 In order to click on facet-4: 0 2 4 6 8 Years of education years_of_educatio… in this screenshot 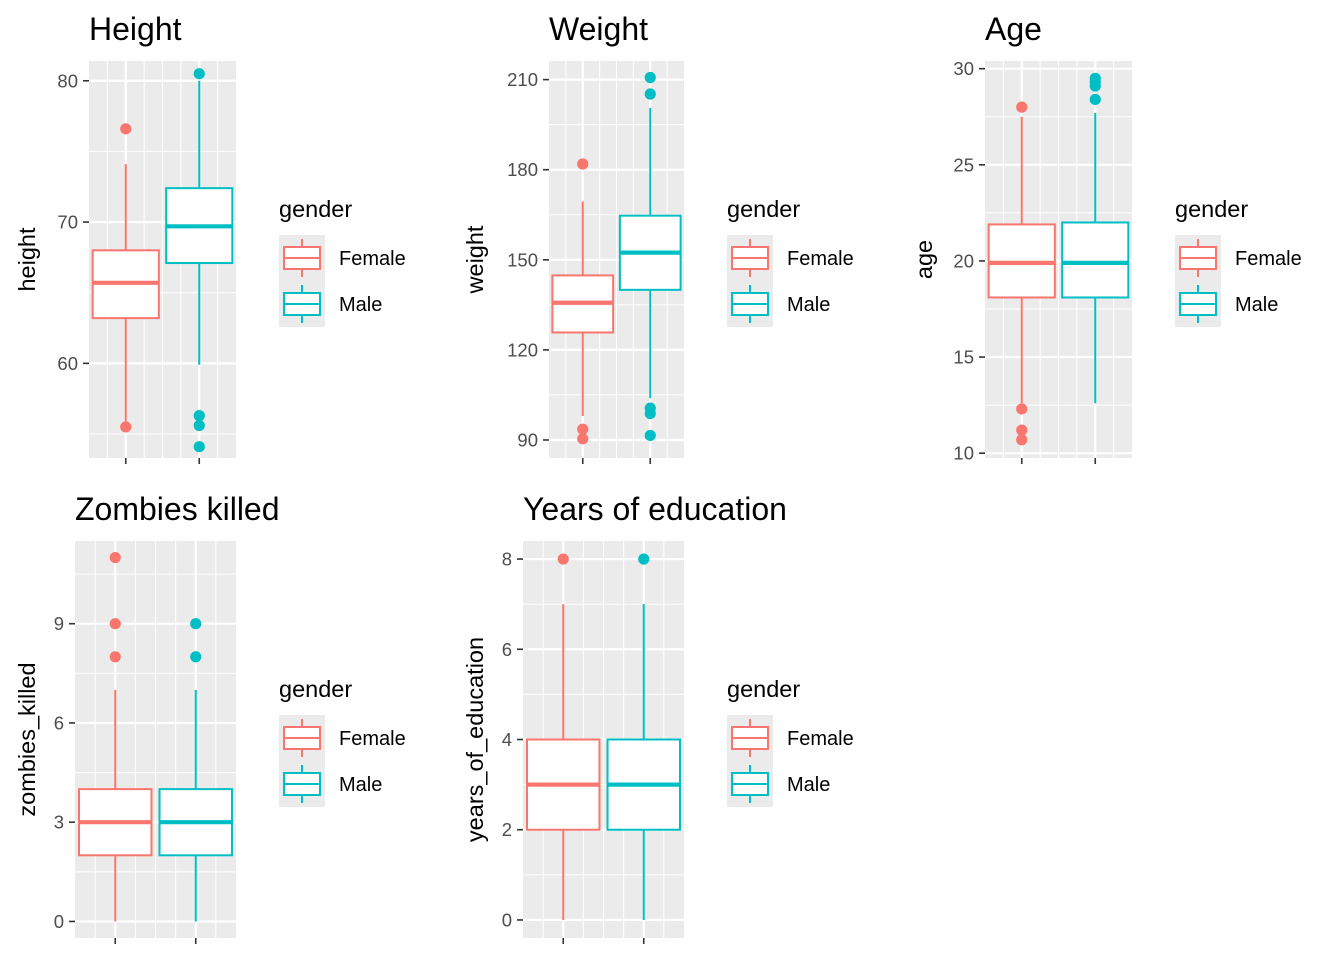, I will do `click(658, 717)`.